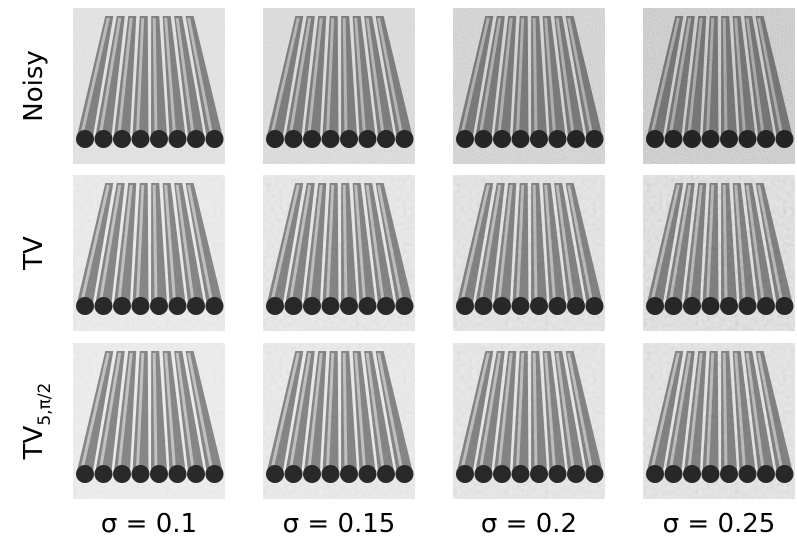 The width and height of the screenshot is (797, 543). I want to click on column-label: σ = 0.15, so click(339, 524).